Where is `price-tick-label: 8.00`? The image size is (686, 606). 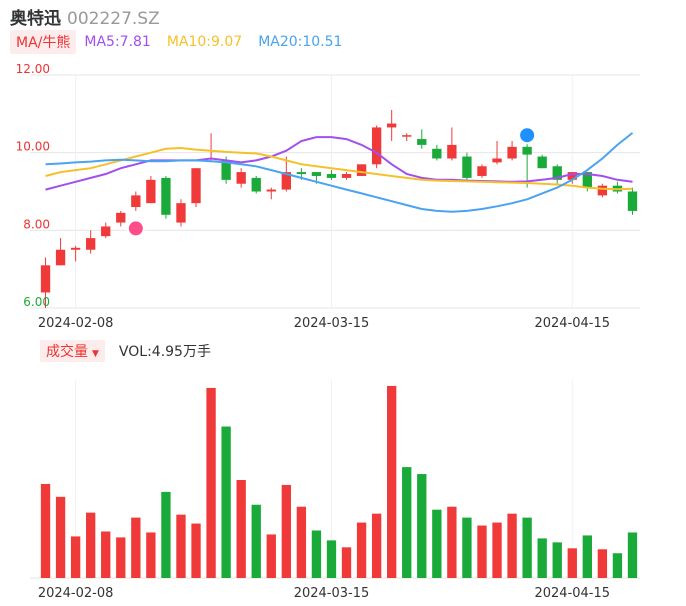
price-tick-label: 8.00 is located at coordinates (36, 224).